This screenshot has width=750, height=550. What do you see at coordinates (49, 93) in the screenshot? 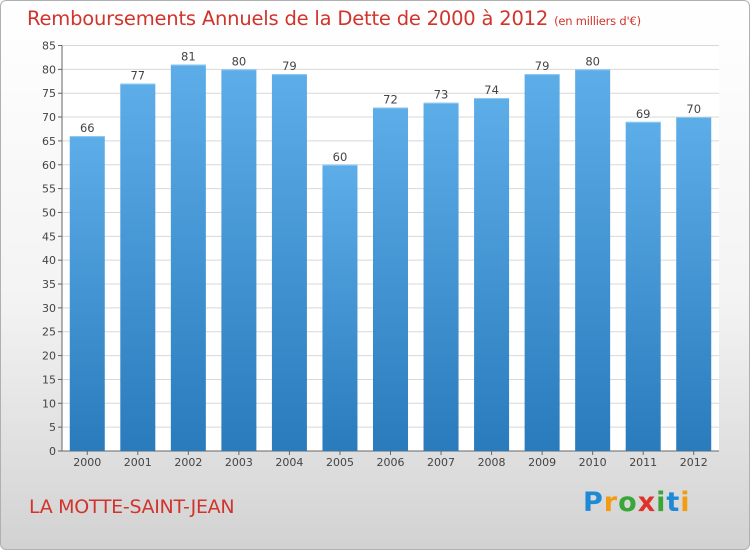
I see `y-tick-label: 75` at bounding box center [49, 93].